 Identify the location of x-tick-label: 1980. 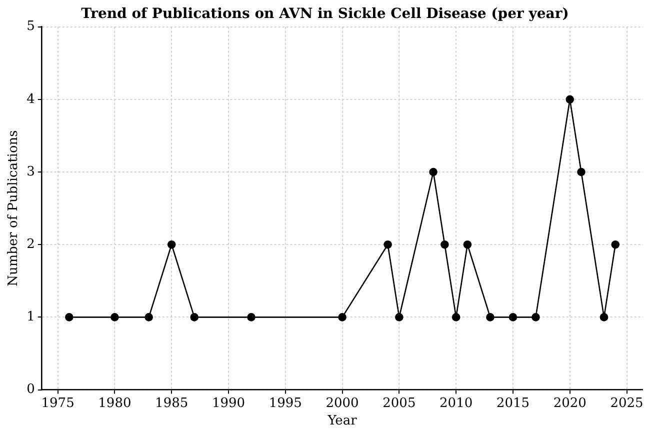
(115, 403).